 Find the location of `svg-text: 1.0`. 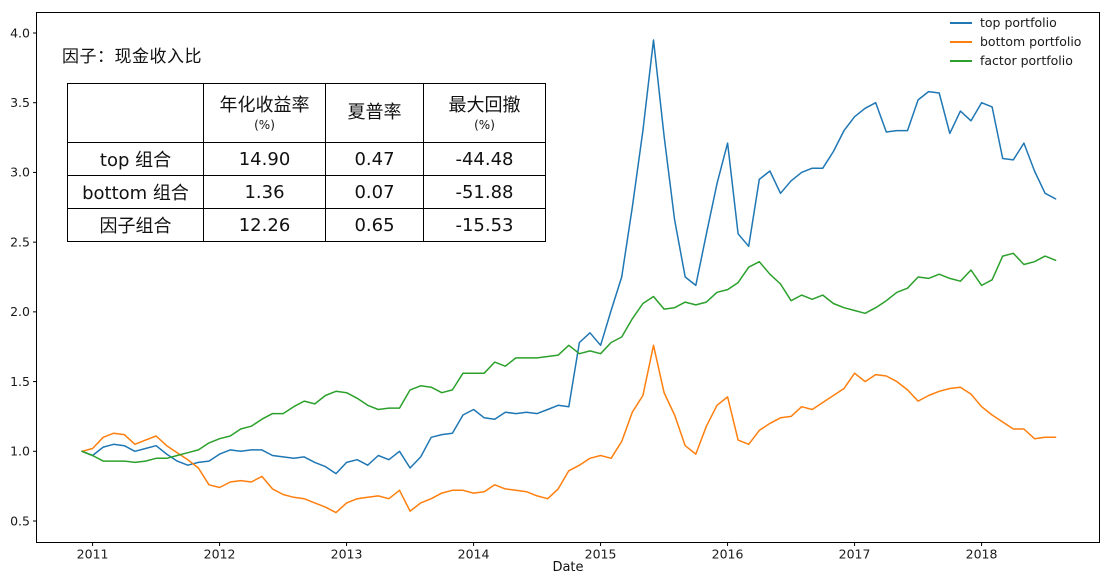

svg-text: 1.0 is located at coordinates (20, 451).